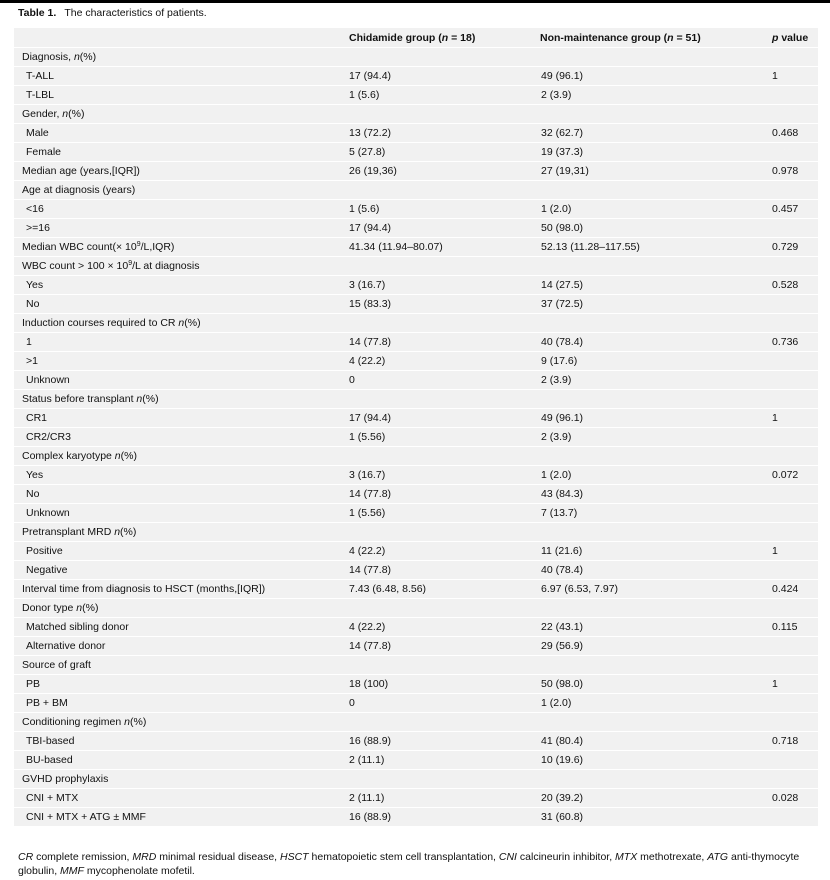 This screenshot has width=830, height=880. I want to click on table-row: CR2/CR3 1 (5.56) 2 (3.9), so click(416, 437).